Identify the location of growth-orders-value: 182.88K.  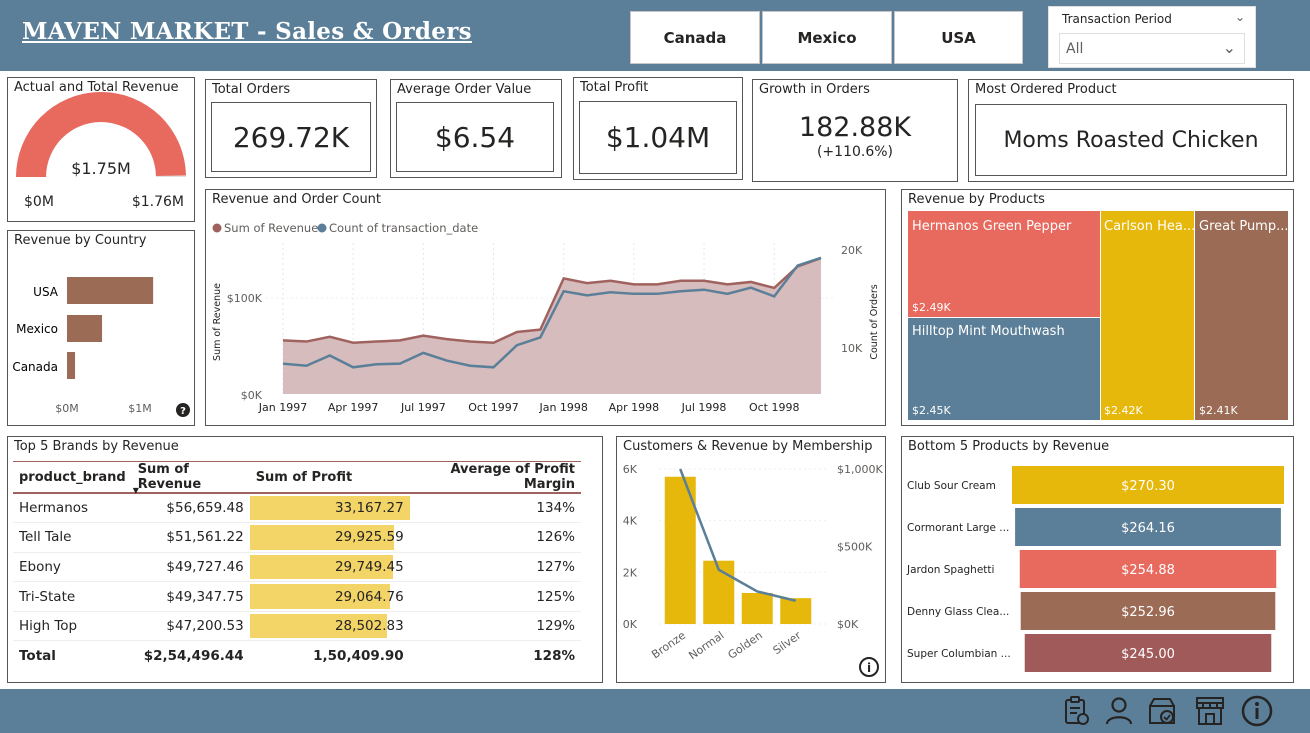
(855, 127).